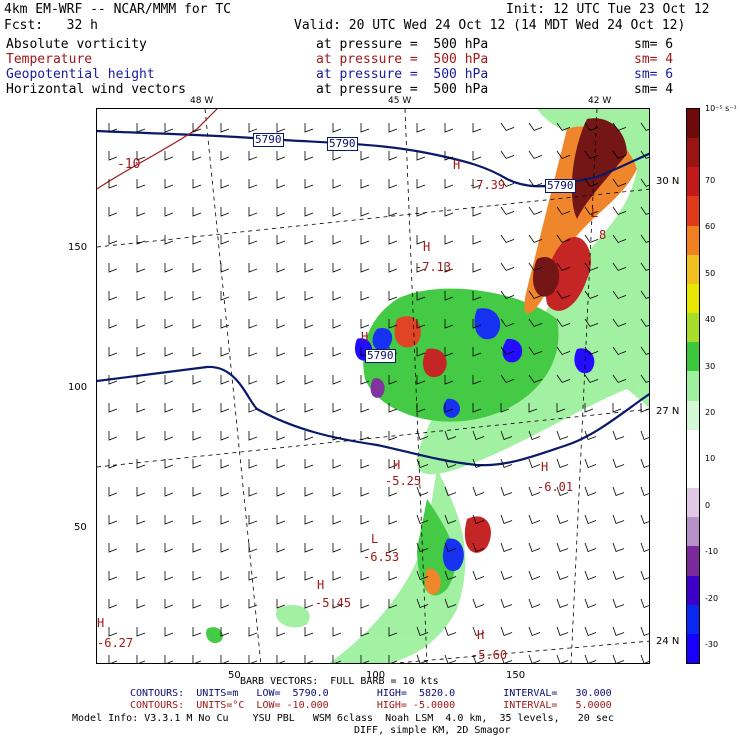 This screenshot has width=740, height=740. I want to click on grid-x-tick-150: 150, so click(516, 675).